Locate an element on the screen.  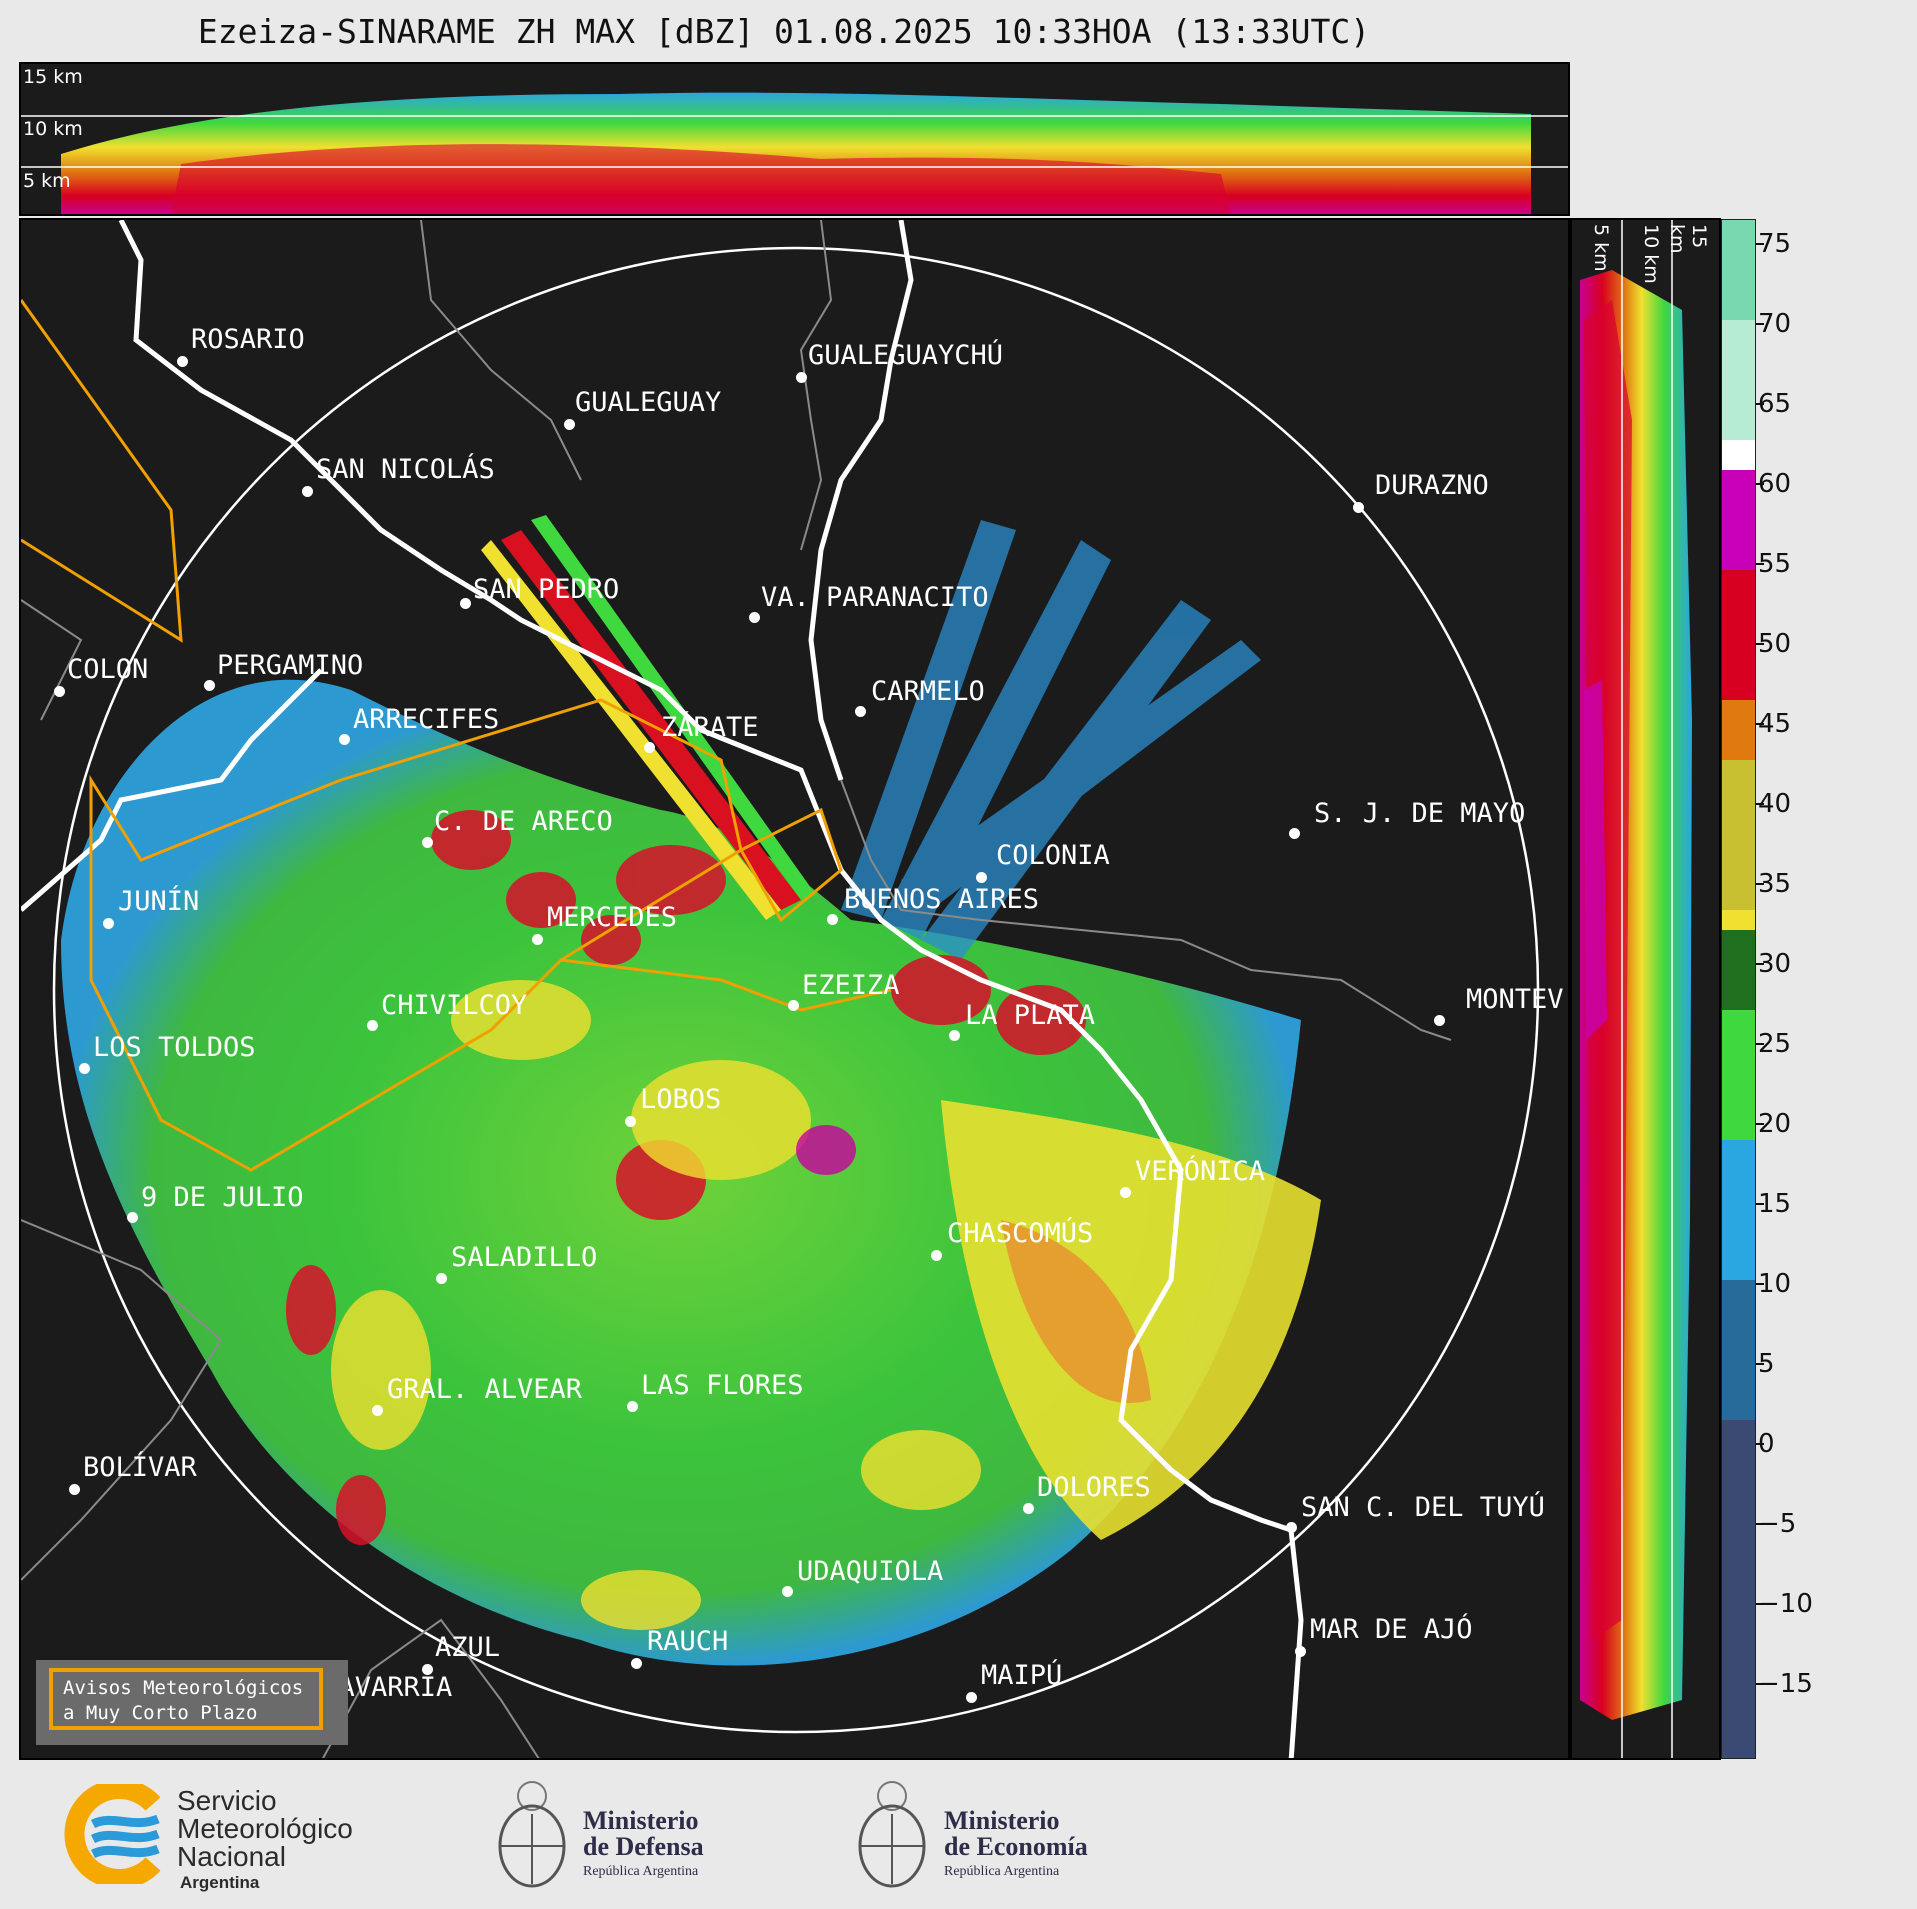
city-label: PERGAMINO is located at coordinates (290, 665).